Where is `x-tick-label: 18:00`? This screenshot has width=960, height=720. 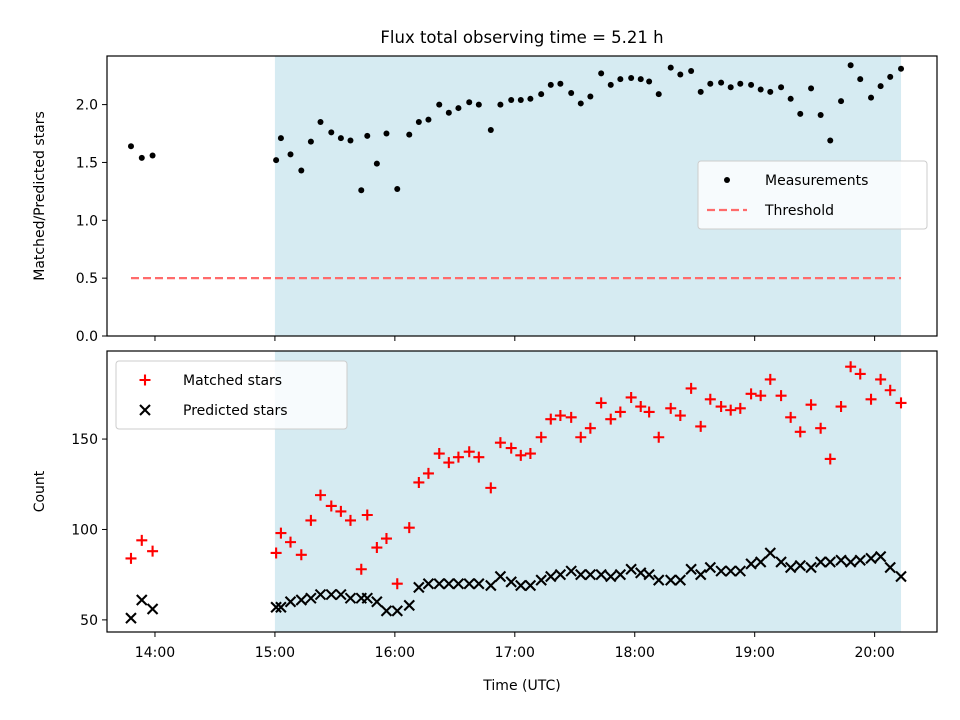
x-tick-label: 18:00 is located at coordinates (635, 653).